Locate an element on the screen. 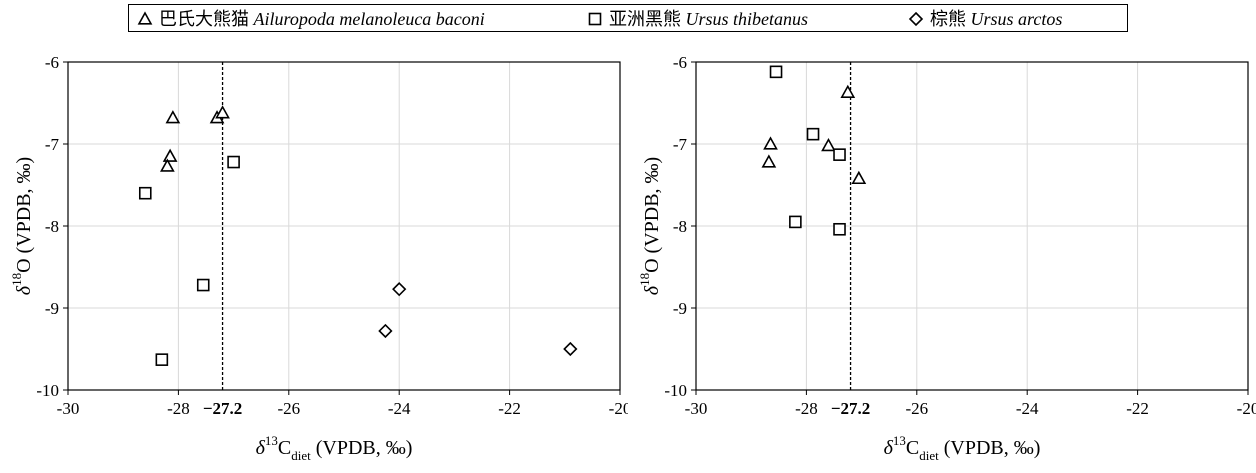 The height and width of the screenshot is (473, 1256). legend-label-diamond: 棕熊 Ursus arctos is located at coordinates (996, 19).